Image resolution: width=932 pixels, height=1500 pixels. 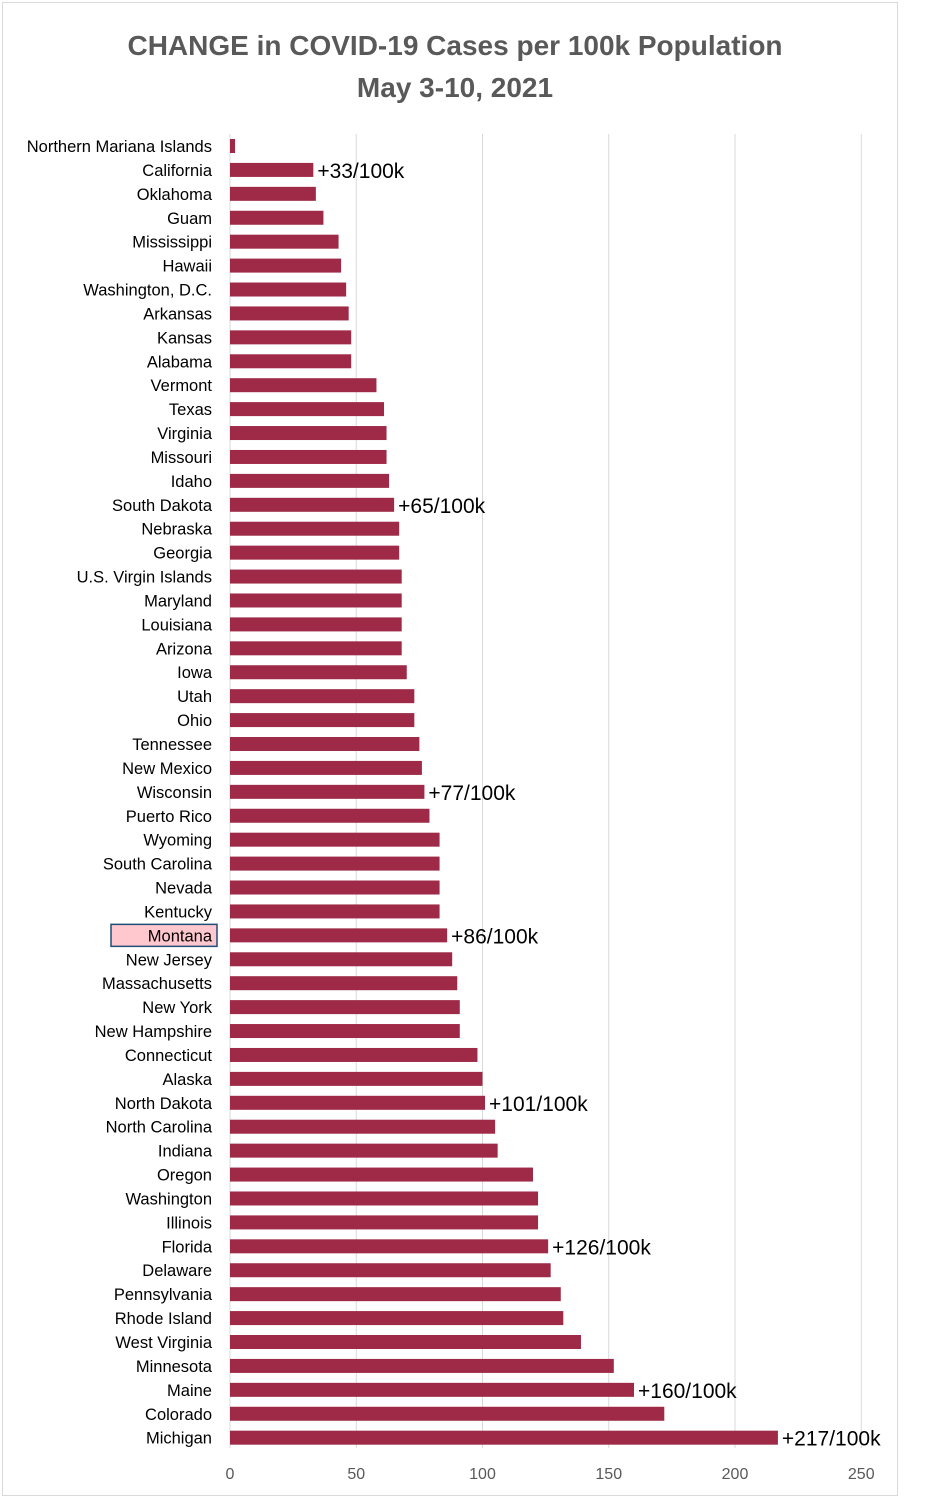 I want to click on bar-montana, so click(x=339, y=935).